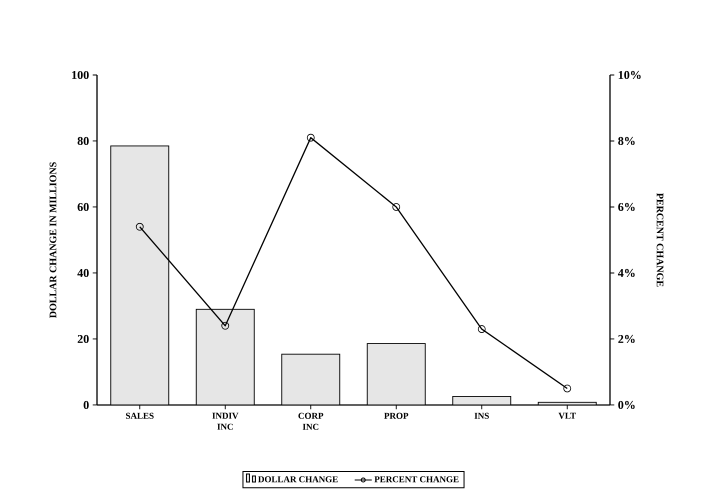 The width and height of the screenshot is (721, 495). I want to click on x-tick-label: INDIV INC, so click(225, 421).